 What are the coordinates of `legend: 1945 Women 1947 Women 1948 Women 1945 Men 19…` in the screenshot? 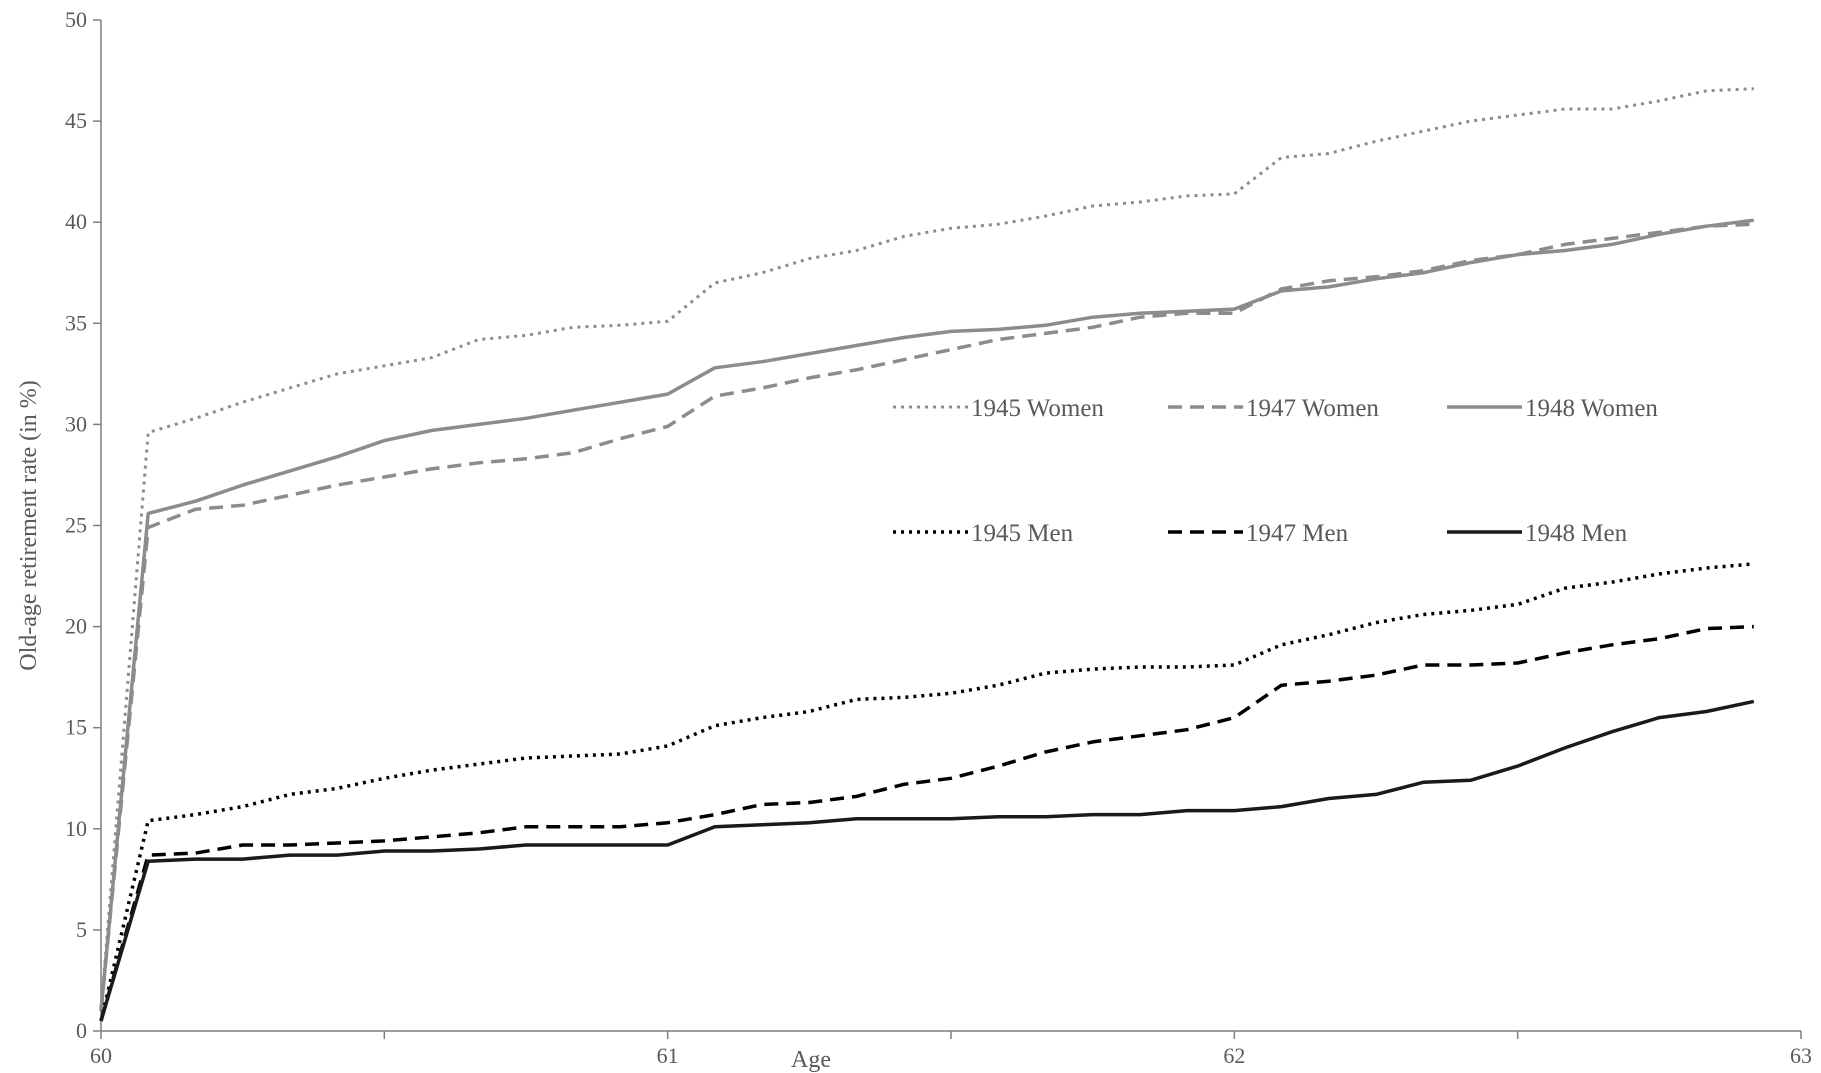 It's located at (1275, 471).